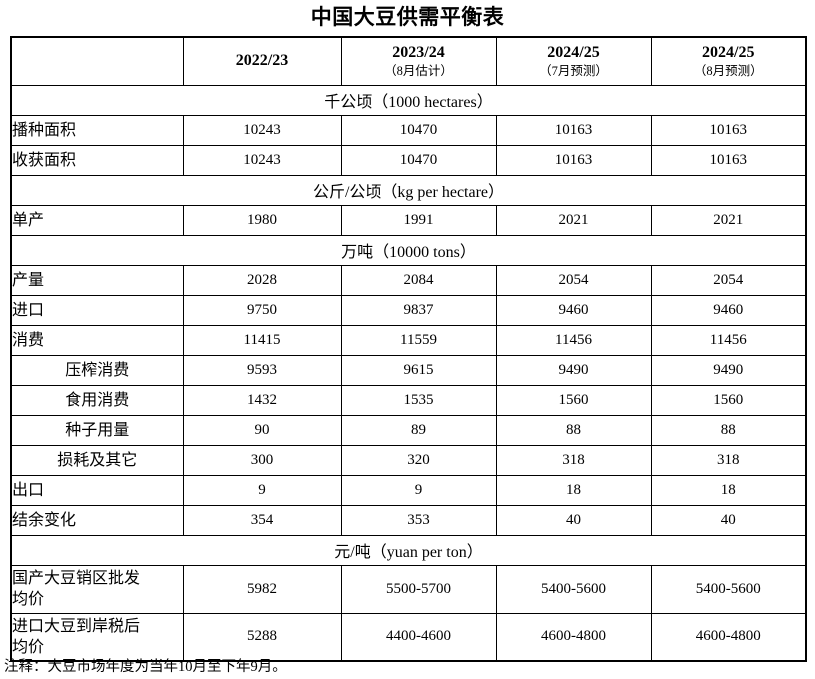  What do you see at coordinates (573, 490) in the screenshot?
I see `cell-value: 18` at bounding box center [573, 490].